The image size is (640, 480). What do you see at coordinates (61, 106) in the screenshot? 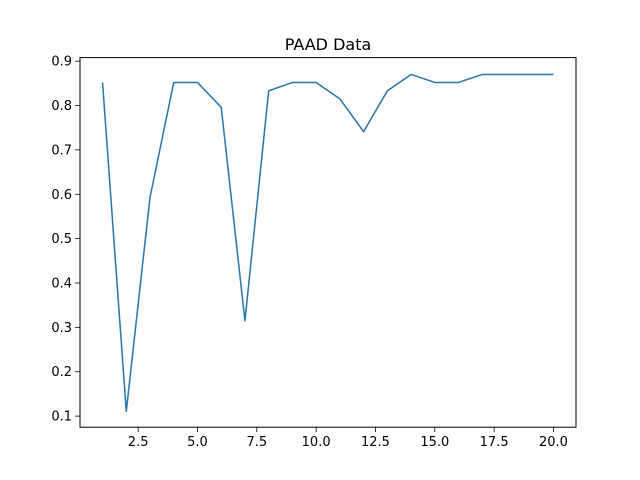
I see `y-tick-label: 0.8` at bounding box center [61, 106].